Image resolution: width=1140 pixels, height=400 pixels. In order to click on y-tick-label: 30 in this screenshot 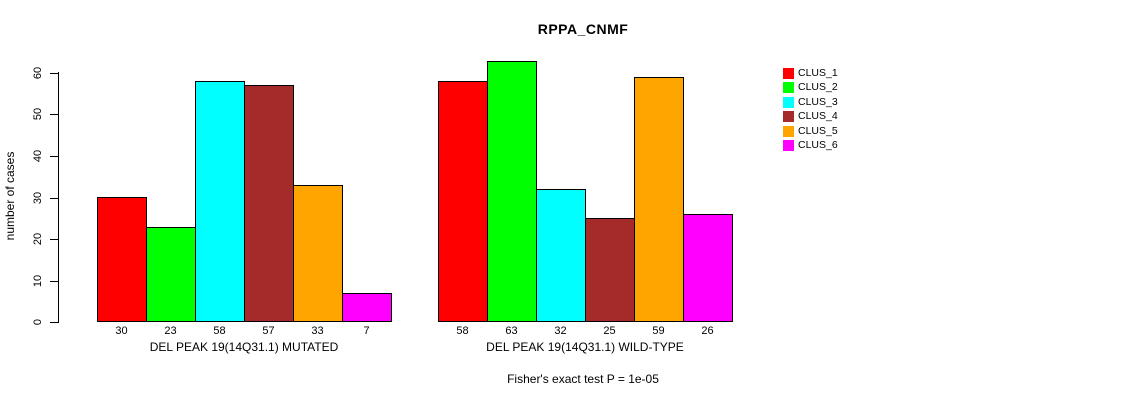, I will do `click(38, 198)`.